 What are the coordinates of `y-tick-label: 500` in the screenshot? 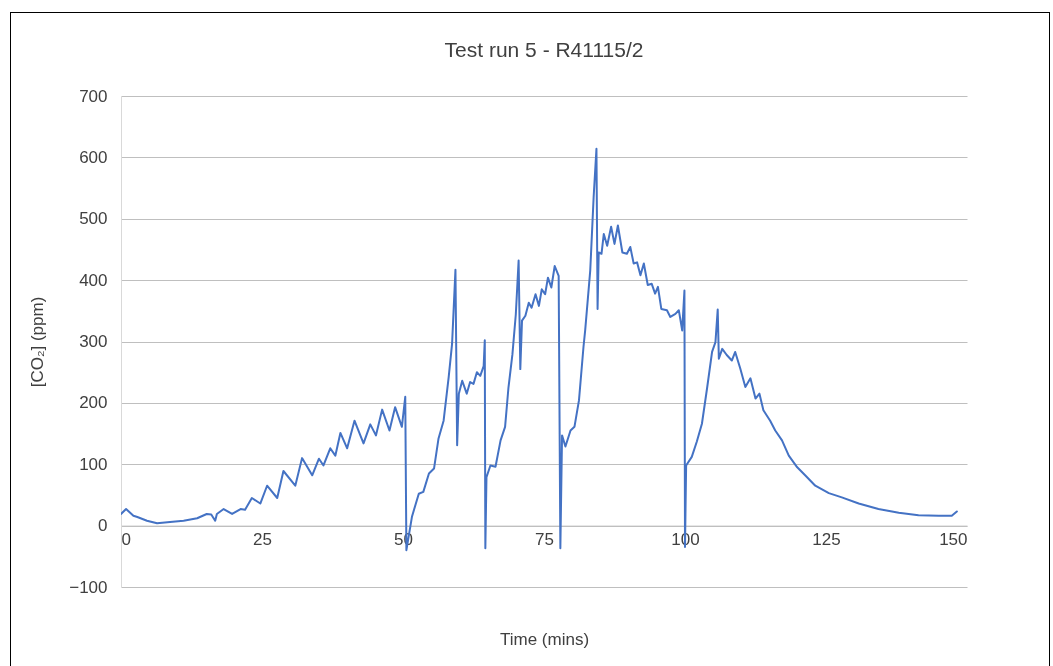 It's located at (93, 219).